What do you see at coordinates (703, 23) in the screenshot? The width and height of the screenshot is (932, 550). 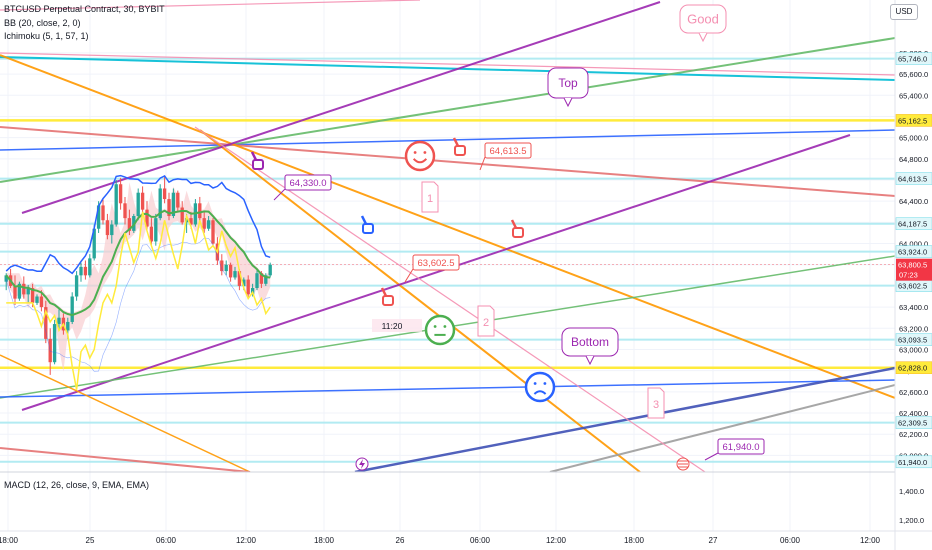 I see `callout-good: Good` at bounding box center [703, 23].